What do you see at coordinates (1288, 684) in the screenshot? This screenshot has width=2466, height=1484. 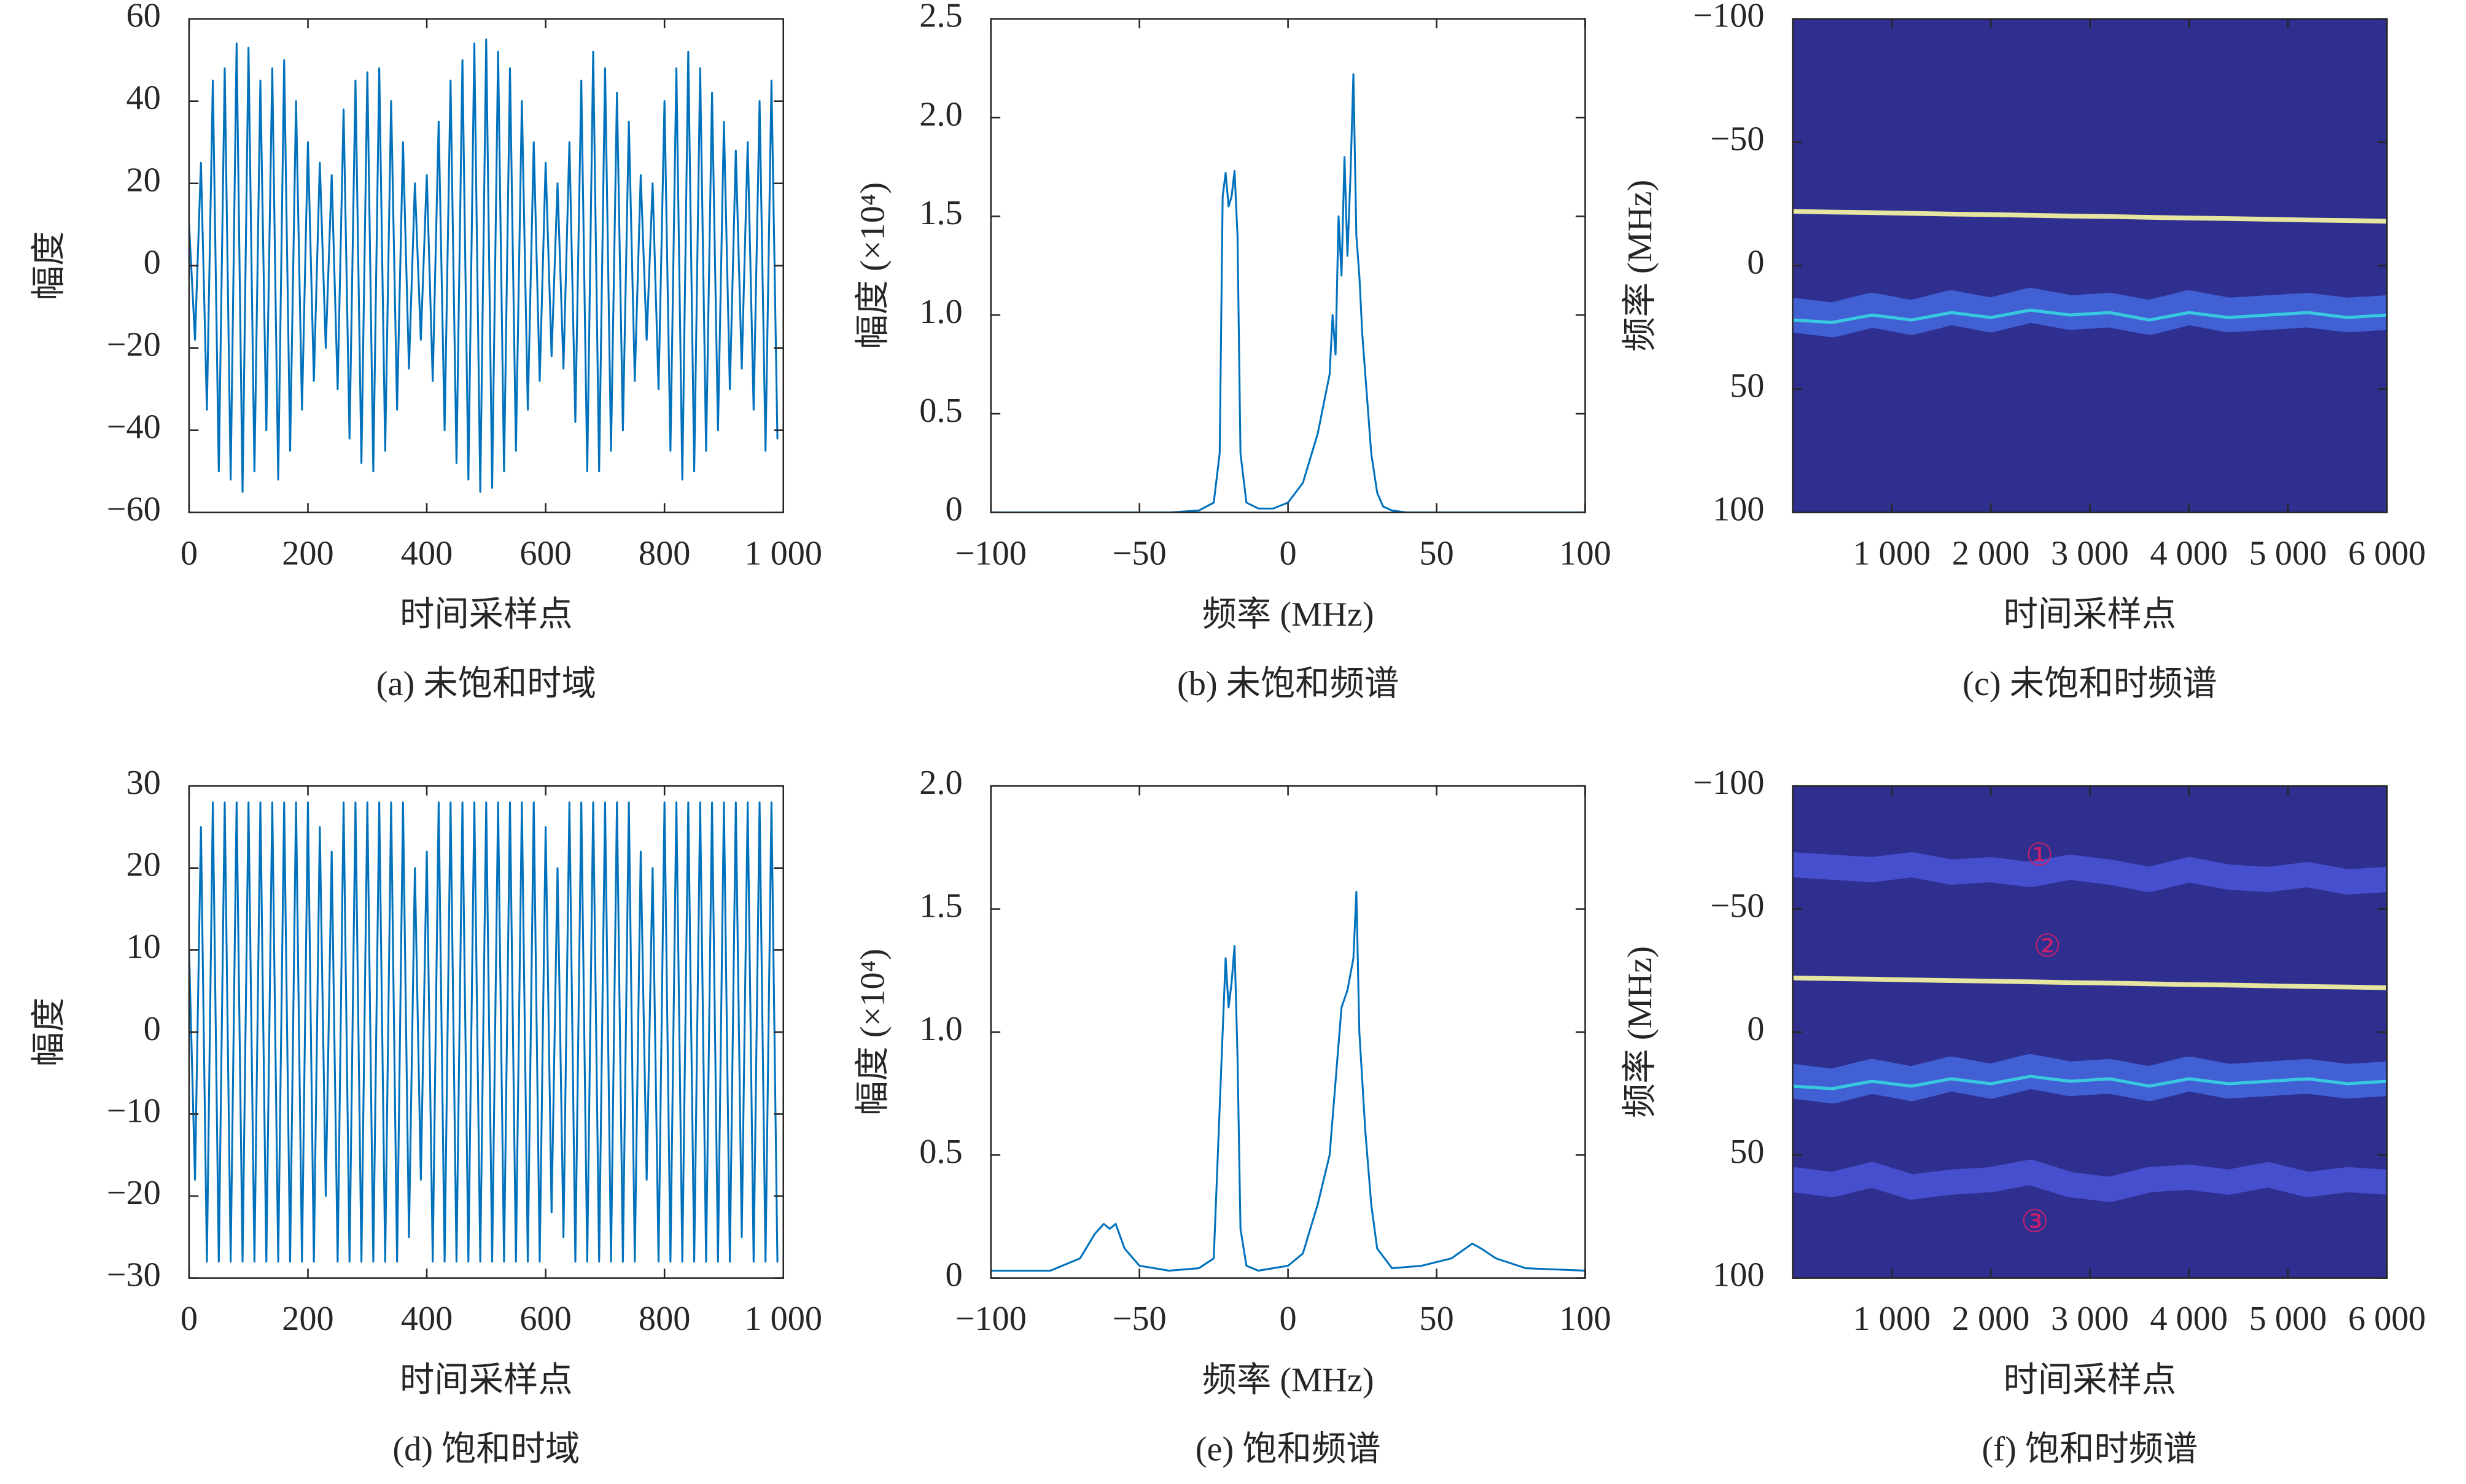 I see `subplot-caption: (b) 未饱和频谱` at bounding box center [1288, 684].